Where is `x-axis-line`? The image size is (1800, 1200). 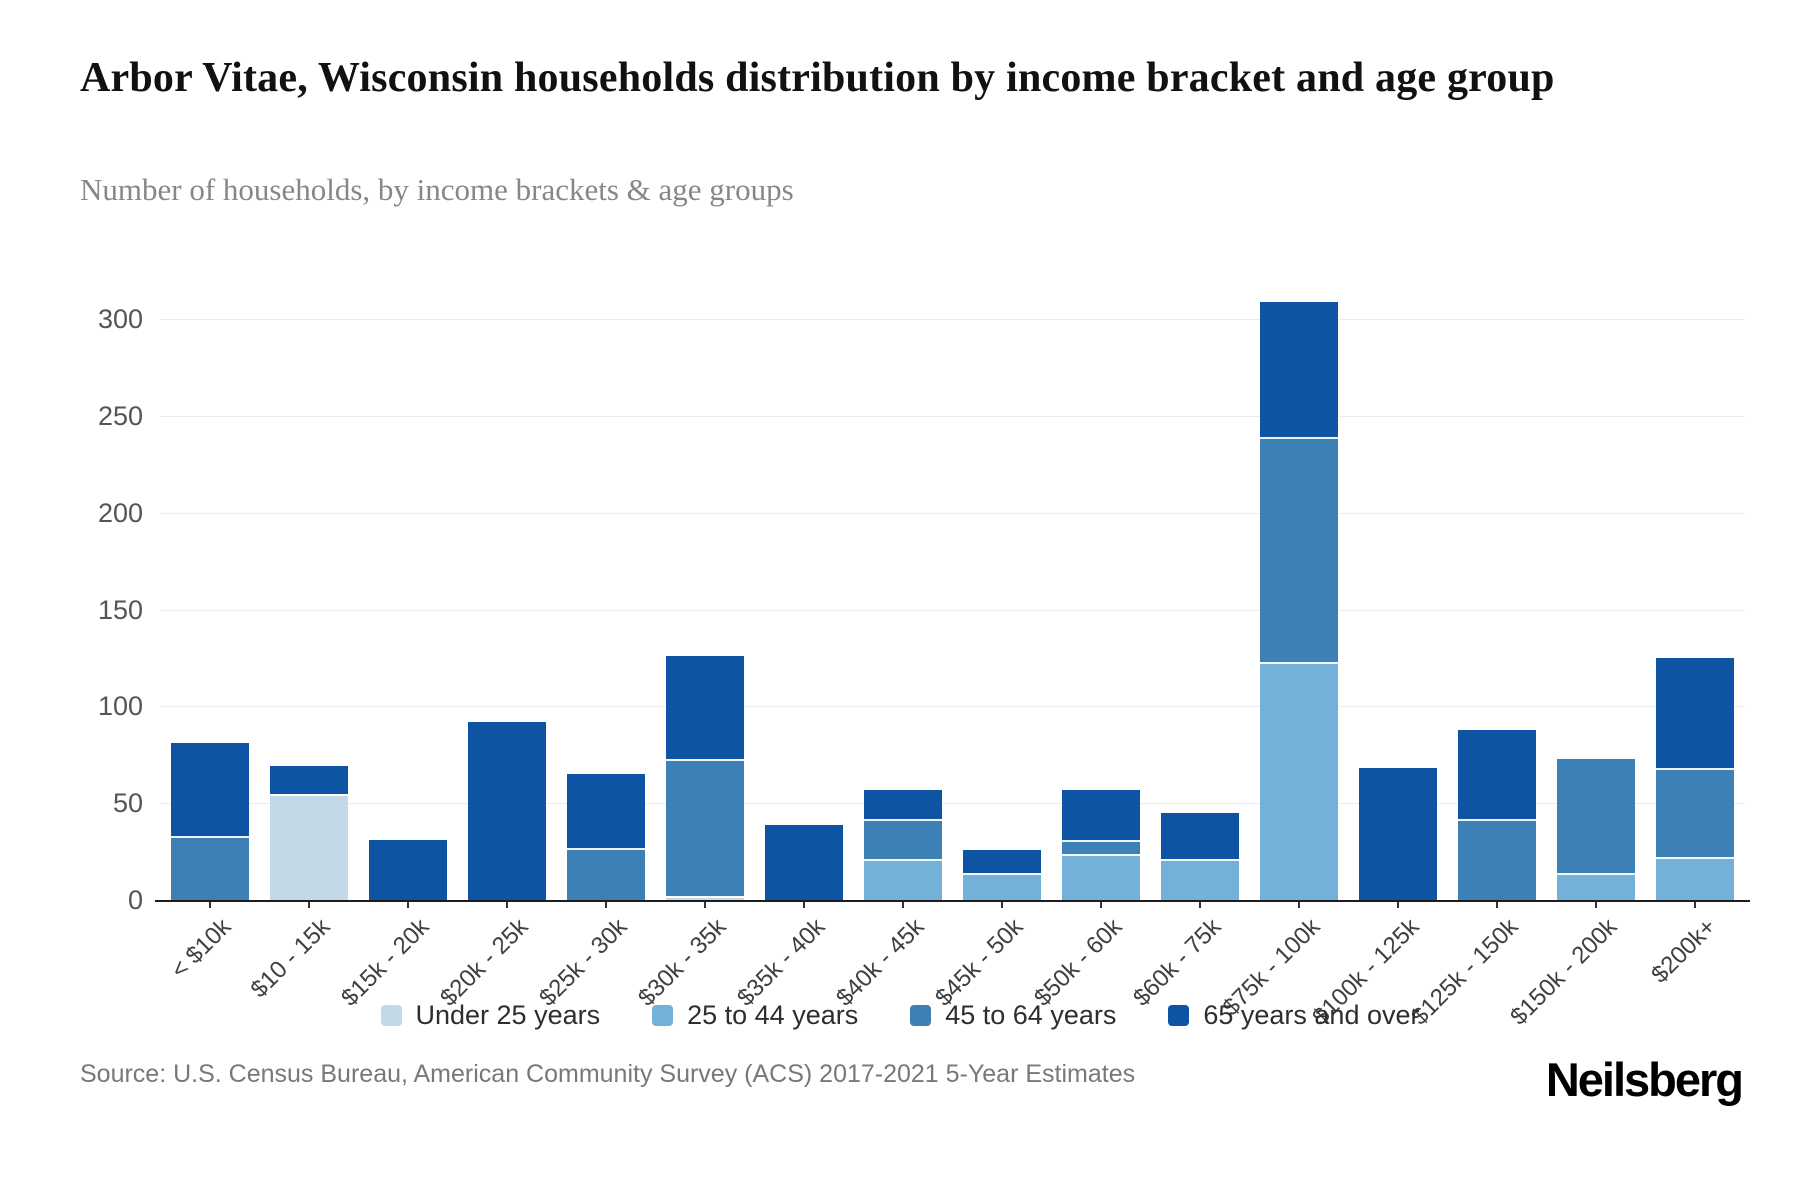 x-axis-line is located at coordinates (952, 901).